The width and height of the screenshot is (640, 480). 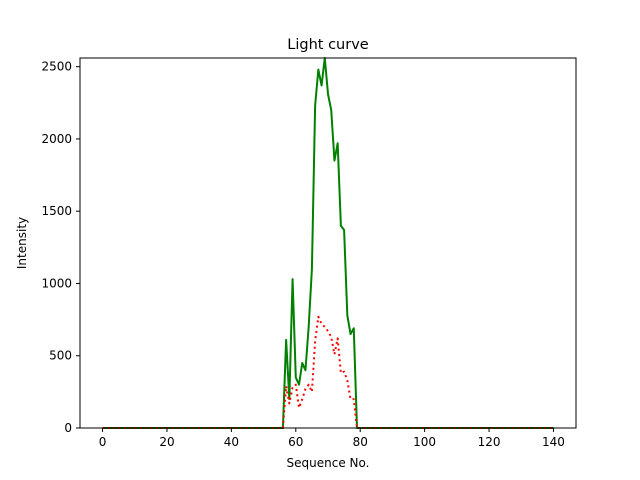 What do you see at coordinates (489, 442) in the screenshot?
I see `x-tick-label: 120` at bounding box center [489, 442].